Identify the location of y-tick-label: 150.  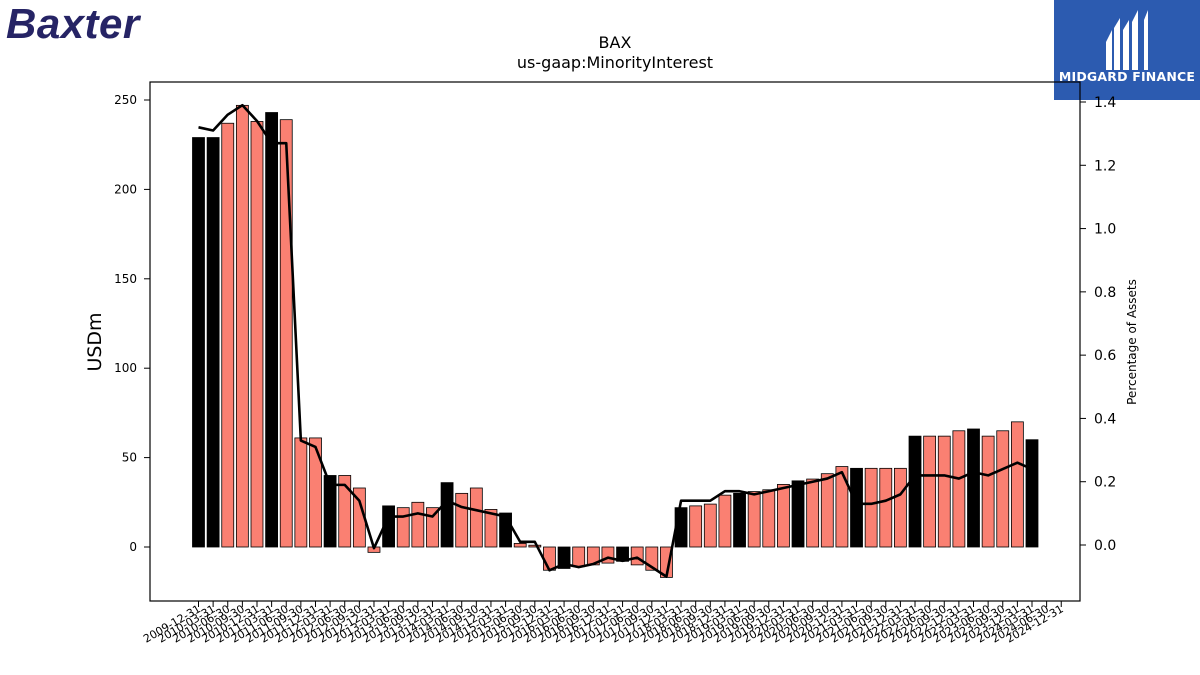
(125, 279).